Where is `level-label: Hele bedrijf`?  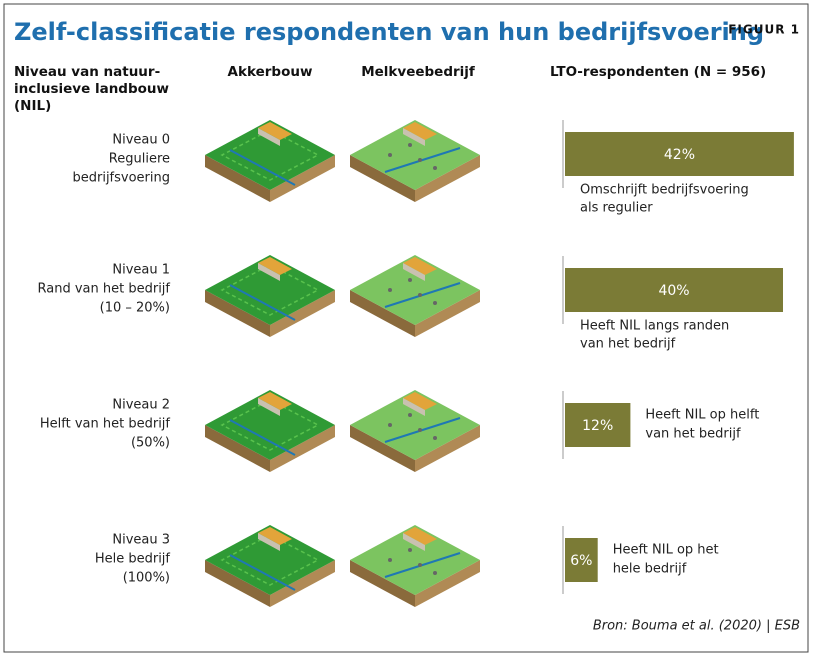
level-label: Hele bedrijf is located at coordinates (133, 559).